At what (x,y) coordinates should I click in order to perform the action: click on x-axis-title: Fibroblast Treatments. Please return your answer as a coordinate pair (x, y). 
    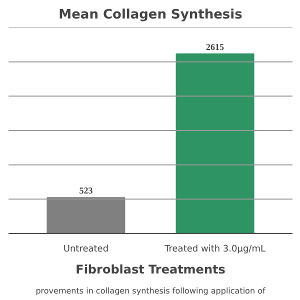
    Looking at the image, I should click on (151, 269).